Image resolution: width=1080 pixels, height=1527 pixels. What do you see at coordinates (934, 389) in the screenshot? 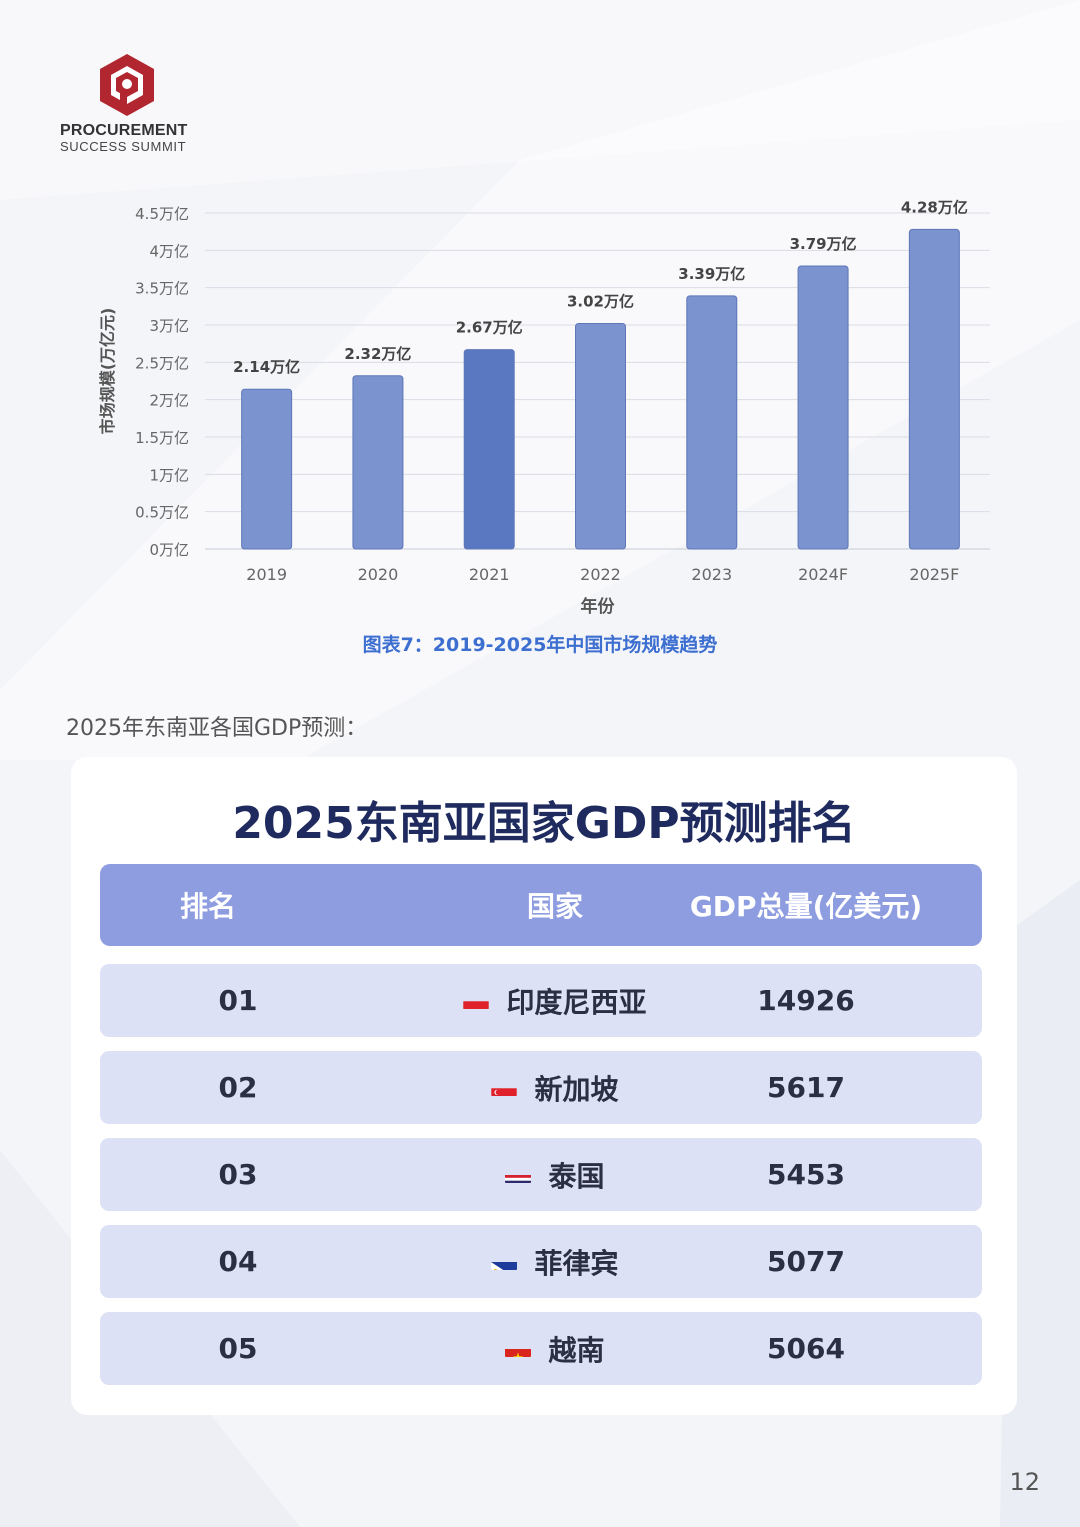
I see `bar-2025F` at bounding box center [934, 389].